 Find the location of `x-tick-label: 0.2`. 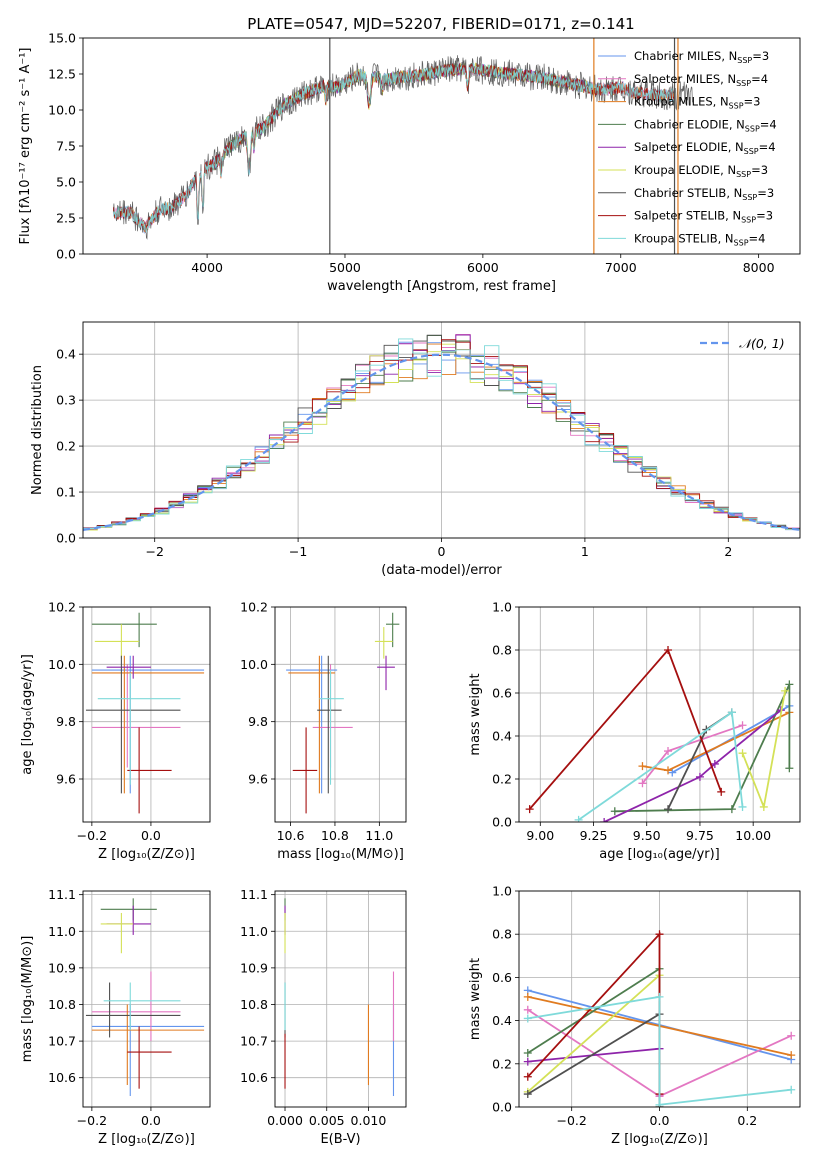

x-tick-label: 0.2 is located at coordinates (747, 1120).